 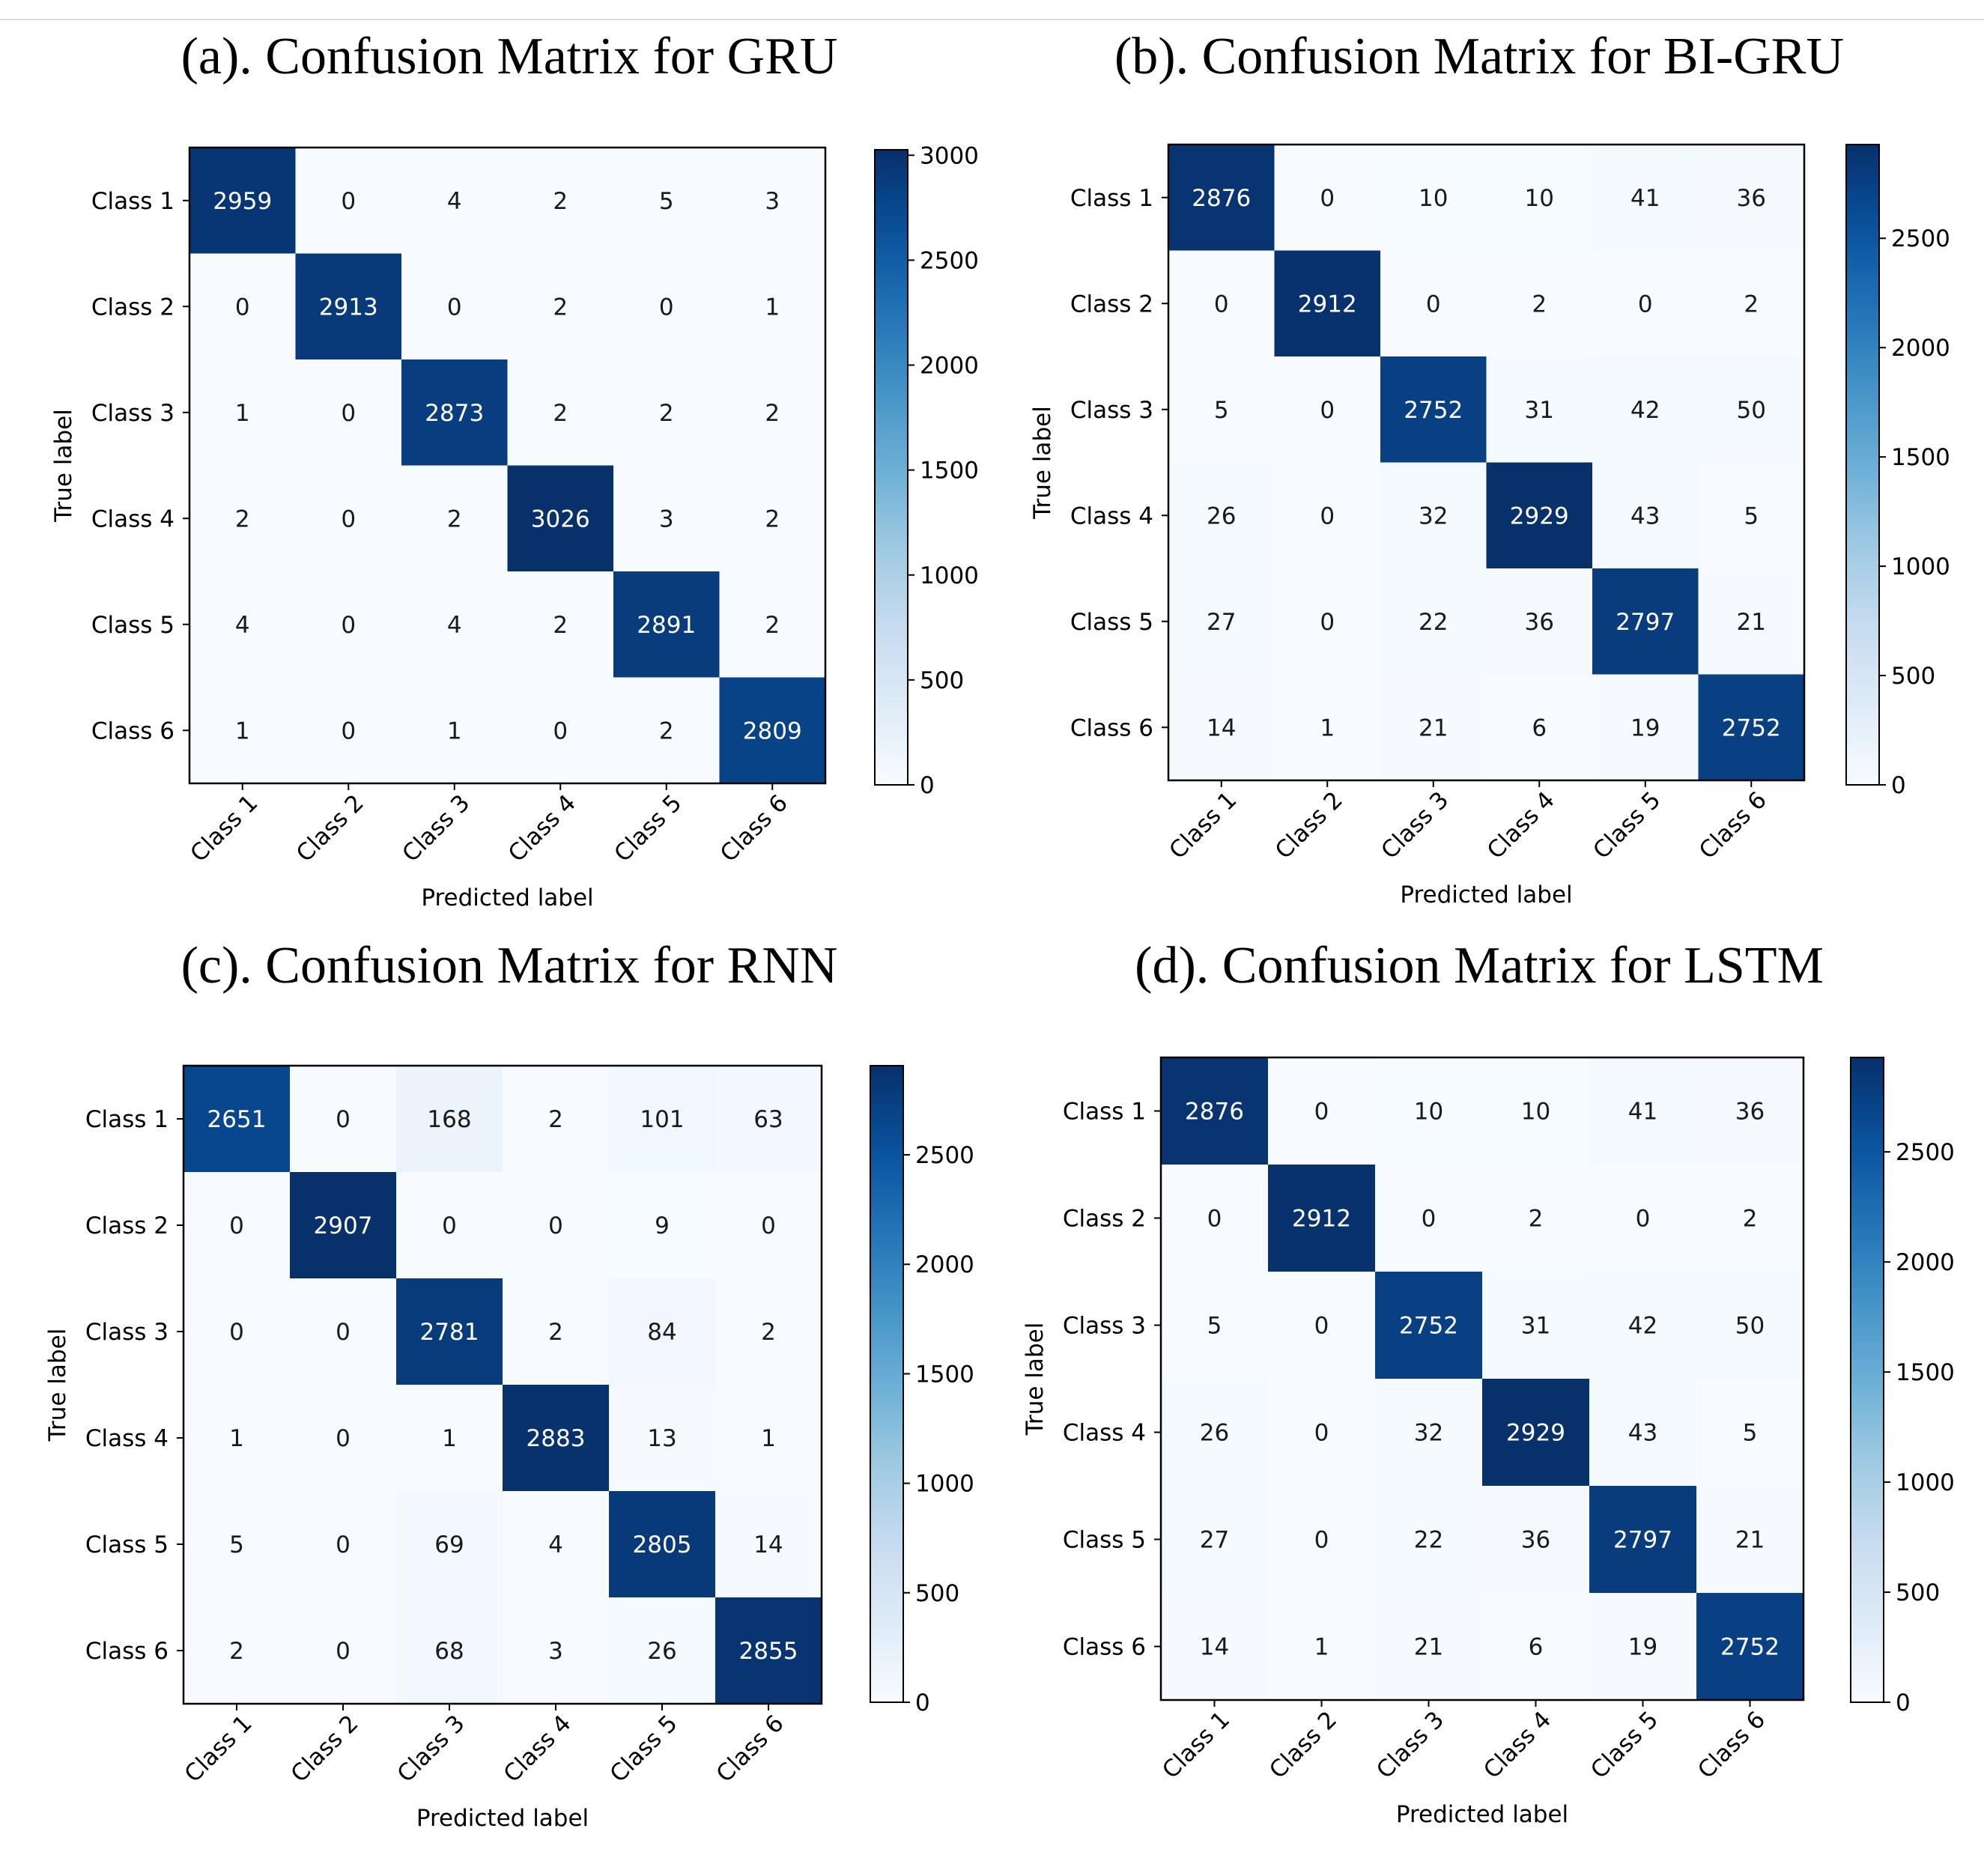 What do you see at coordinates (1214, 1540) in the screenshot?
I see `cell-value-label: 27` at bounding box center [1214, 1540].